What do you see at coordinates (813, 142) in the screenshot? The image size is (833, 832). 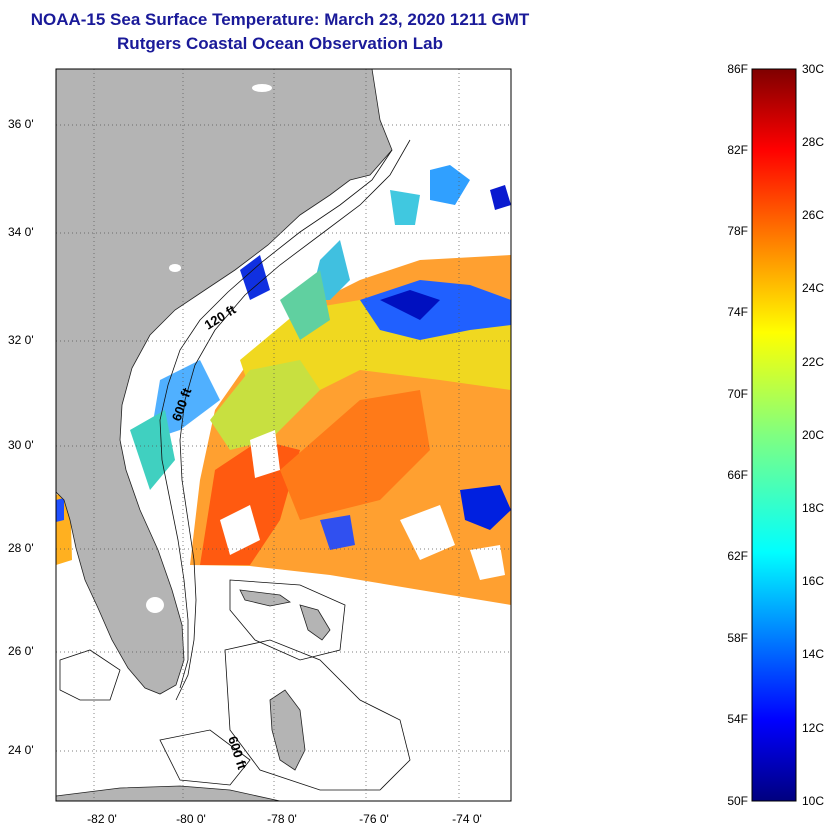 I see `colorbar-label-c: 28C` at bounding box center [813, 142].